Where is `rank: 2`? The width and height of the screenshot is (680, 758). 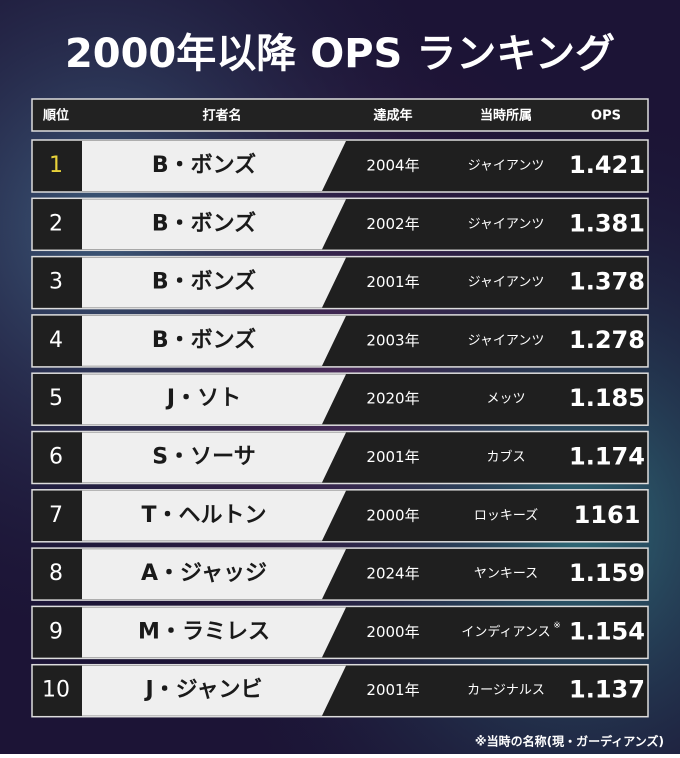 rank: 2 is located at coordinates (56, 223).